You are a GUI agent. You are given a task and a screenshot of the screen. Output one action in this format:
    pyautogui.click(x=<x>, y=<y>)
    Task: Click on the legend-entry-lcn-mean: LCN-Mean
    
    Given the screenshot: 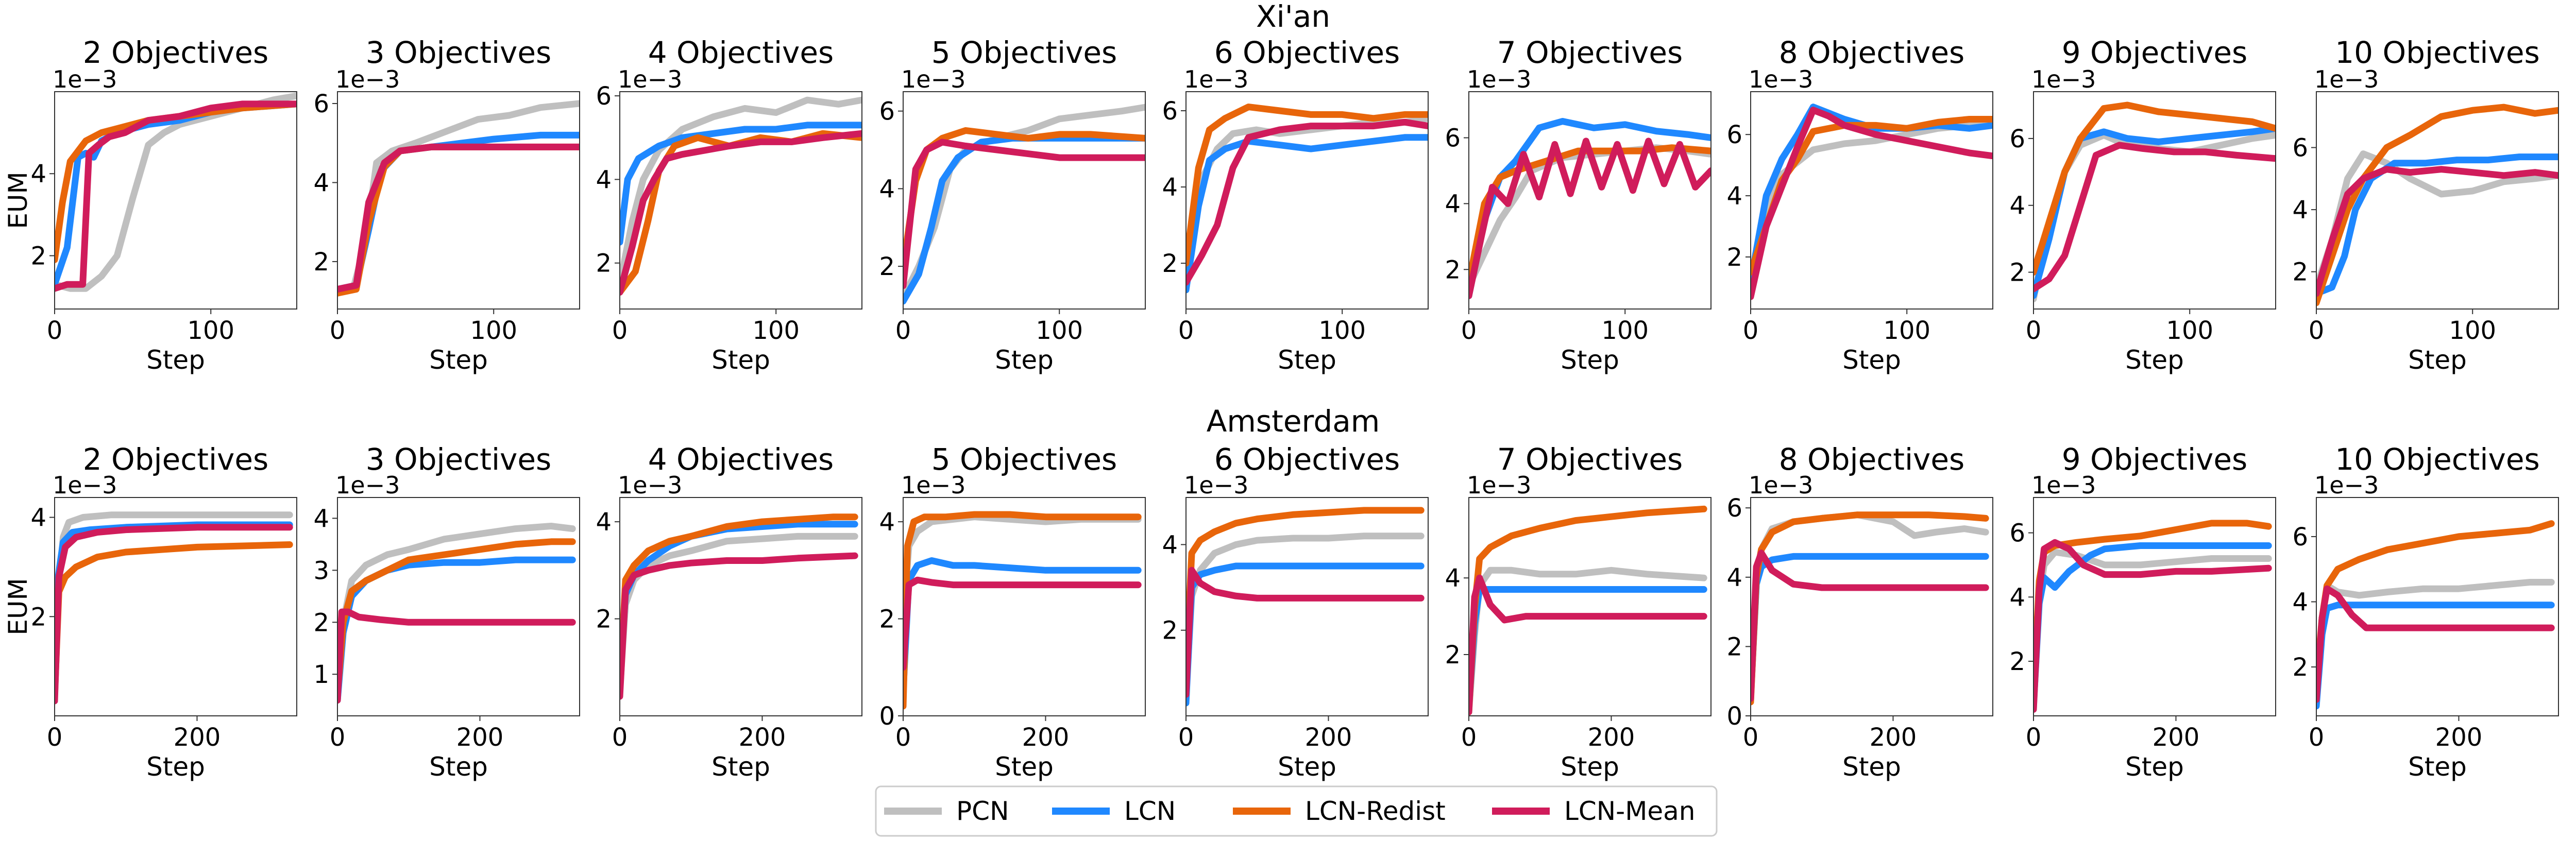 What is the action you would take?
    pyautogui.click(x=1593, y=811)
    